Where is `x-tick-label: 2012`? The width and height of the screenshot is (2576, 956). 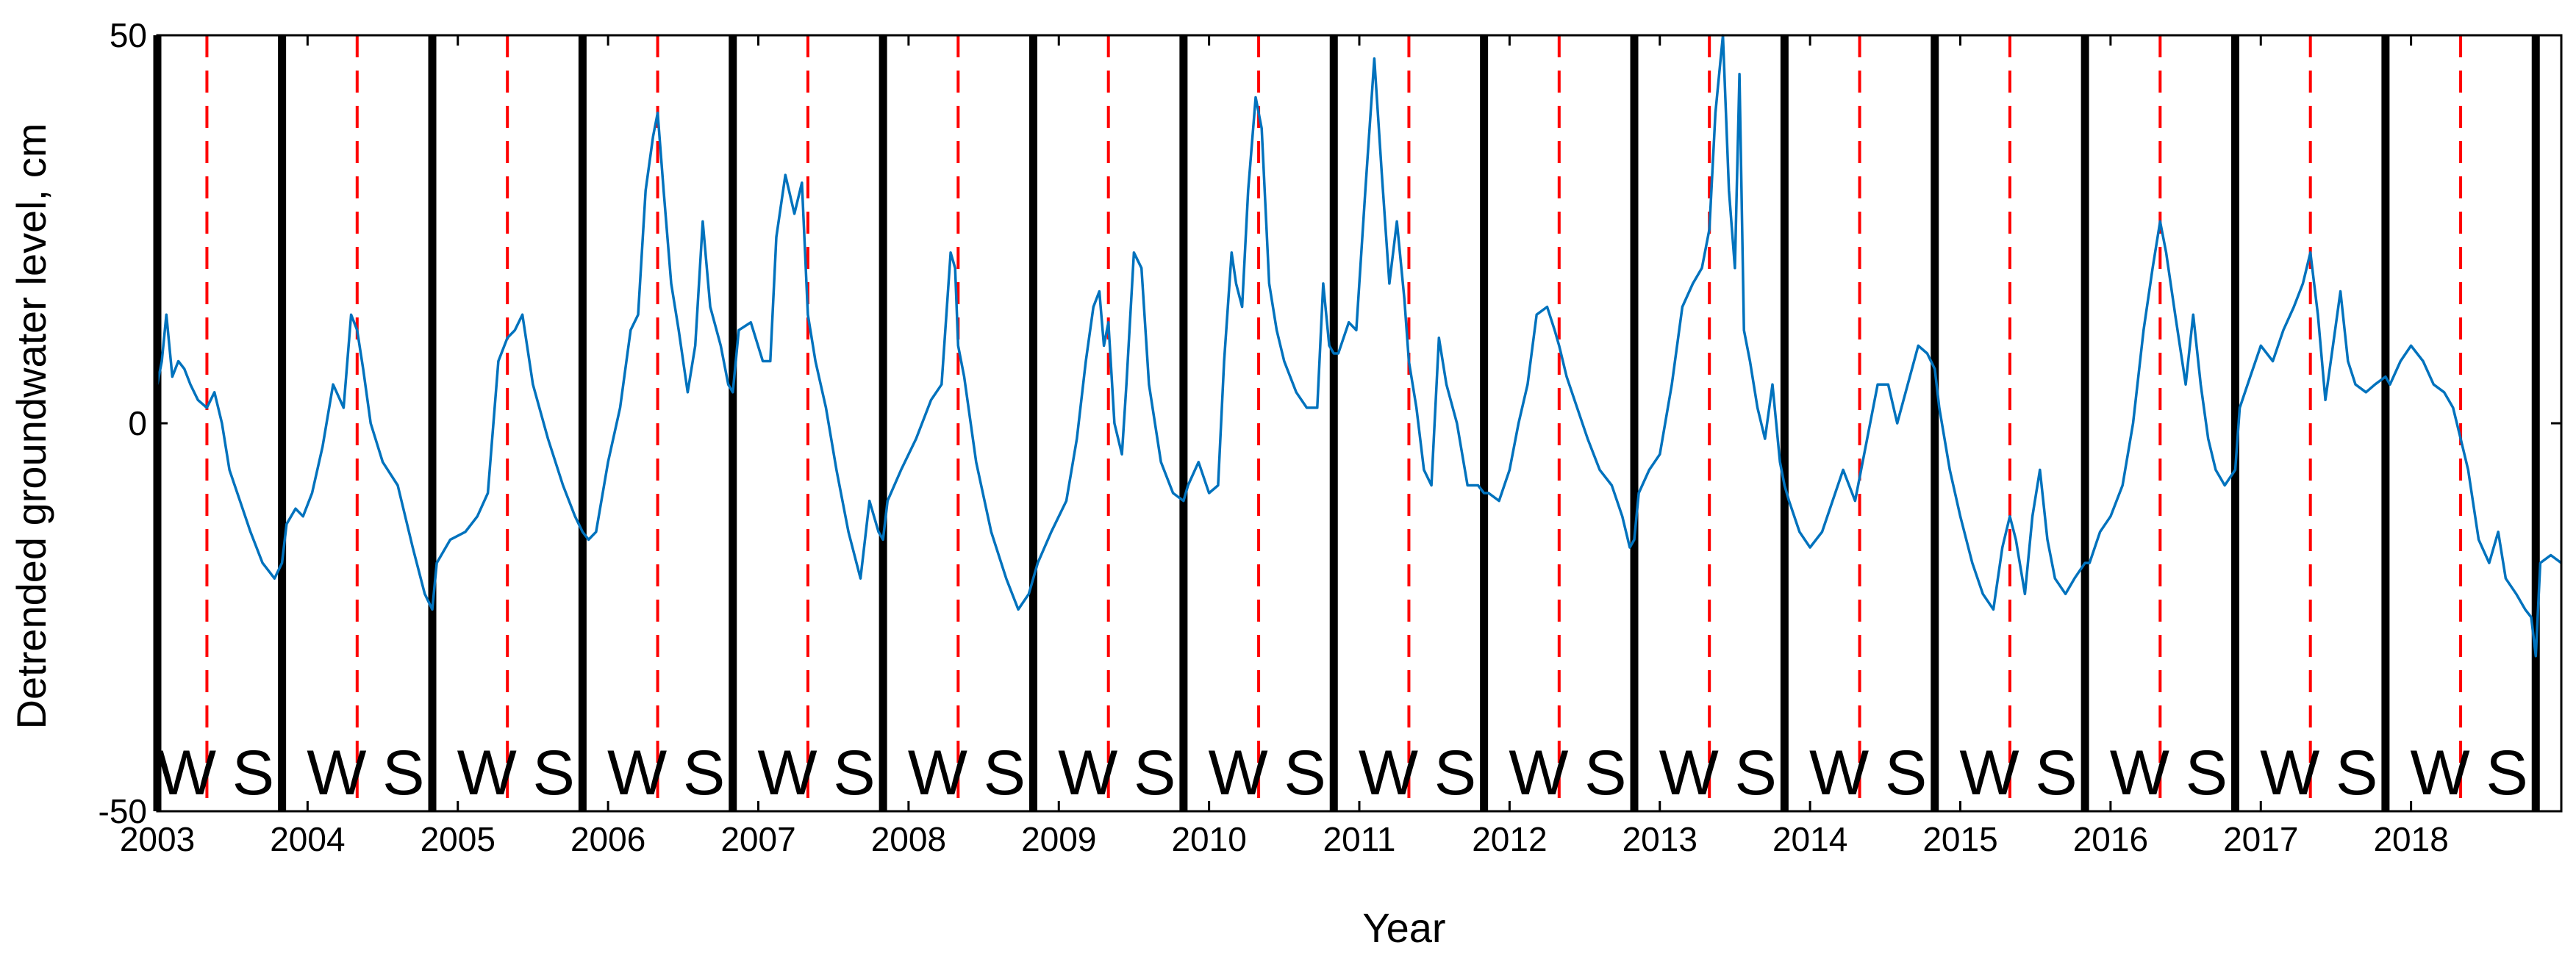 x-tick-label: 2012 is located at coordinates (1510, 839).